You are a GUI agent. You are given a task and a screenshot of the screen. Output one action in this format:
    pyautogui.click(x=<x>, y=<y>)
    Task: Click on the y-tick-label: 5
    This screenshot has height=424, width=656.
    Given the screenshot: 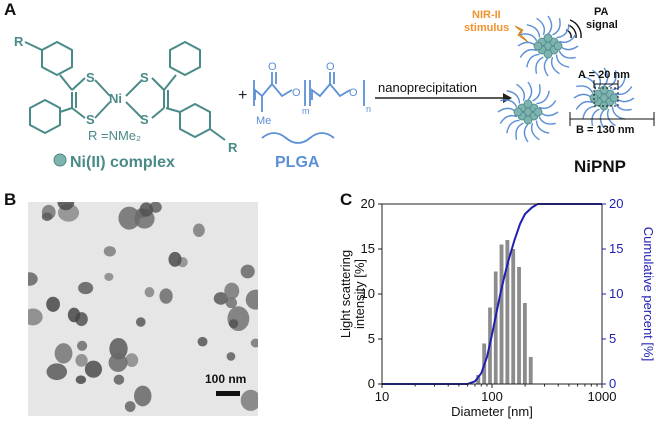 What is the action you would take?
    pyautogui.click(x=371, y=338)
    